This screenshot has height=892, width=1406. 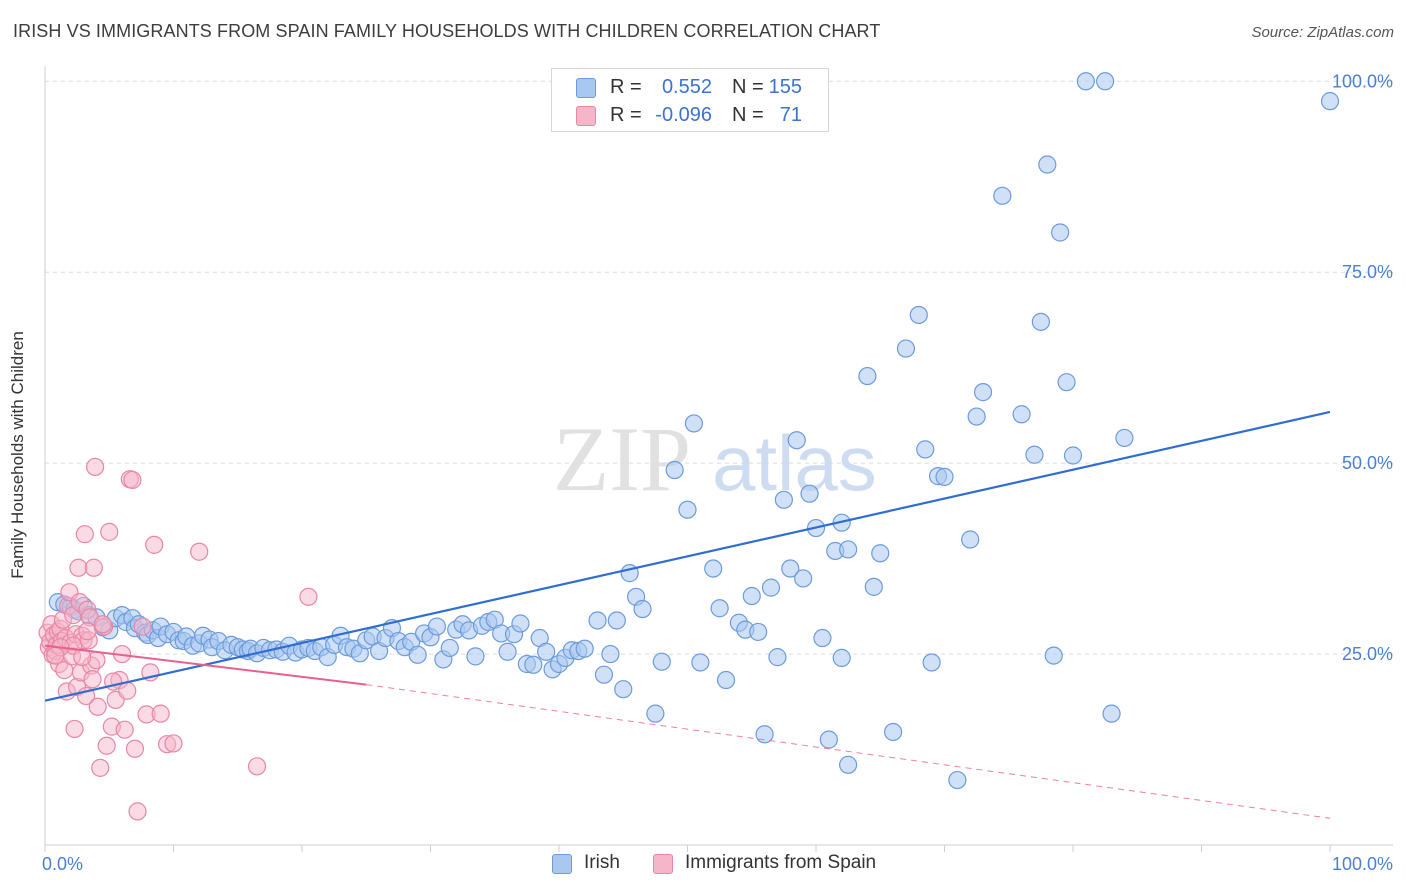 I want to click on y-tick-label: 100.0%, so click(x=1362, y=81).